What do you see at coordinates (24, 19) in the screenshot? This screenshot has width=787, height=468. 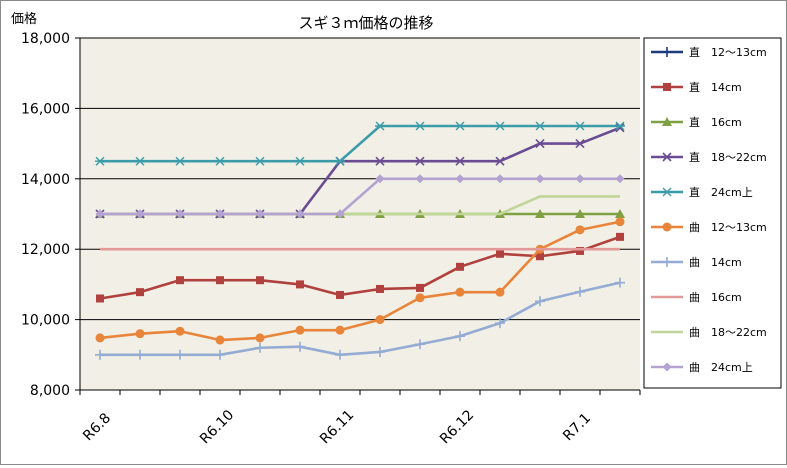 I see `y-axis-label: 価格` at bounding box center [24, 19].